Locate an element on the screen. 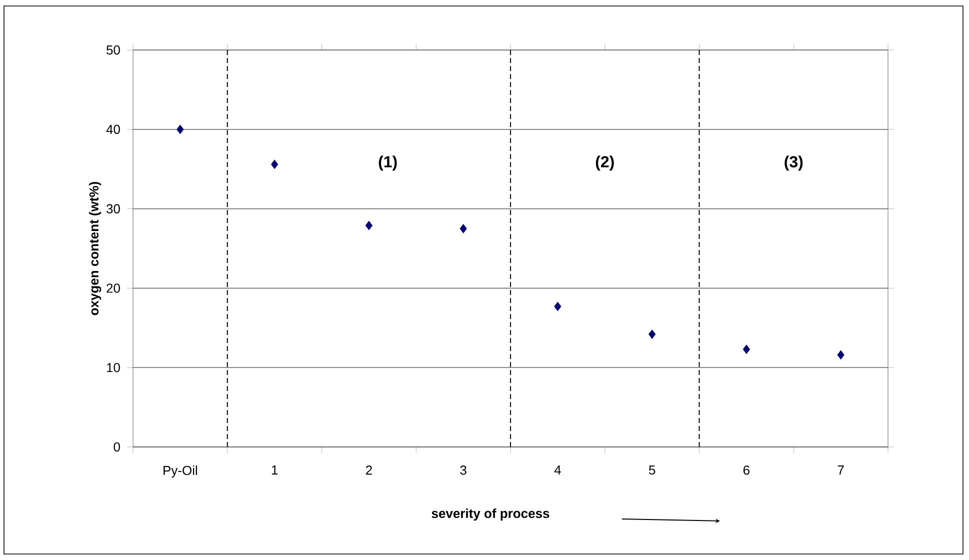  x-tick-label: 4 is located at coordinates (557, 470).